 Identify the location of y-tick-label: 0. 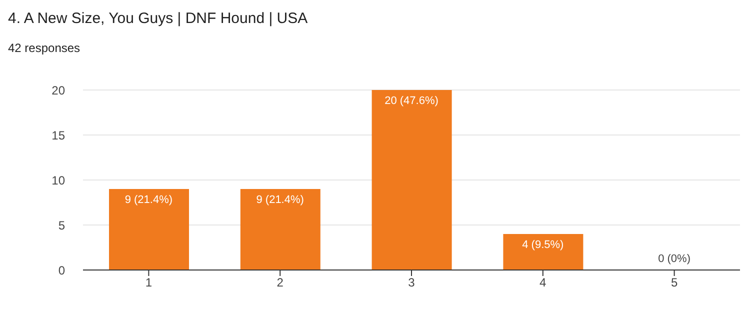
(62, 270).